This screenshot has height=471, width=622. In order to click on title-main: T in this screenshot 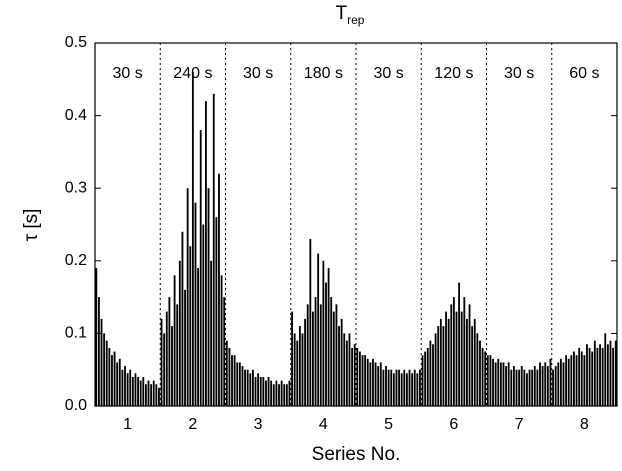, I will do `click(342, 13)`.